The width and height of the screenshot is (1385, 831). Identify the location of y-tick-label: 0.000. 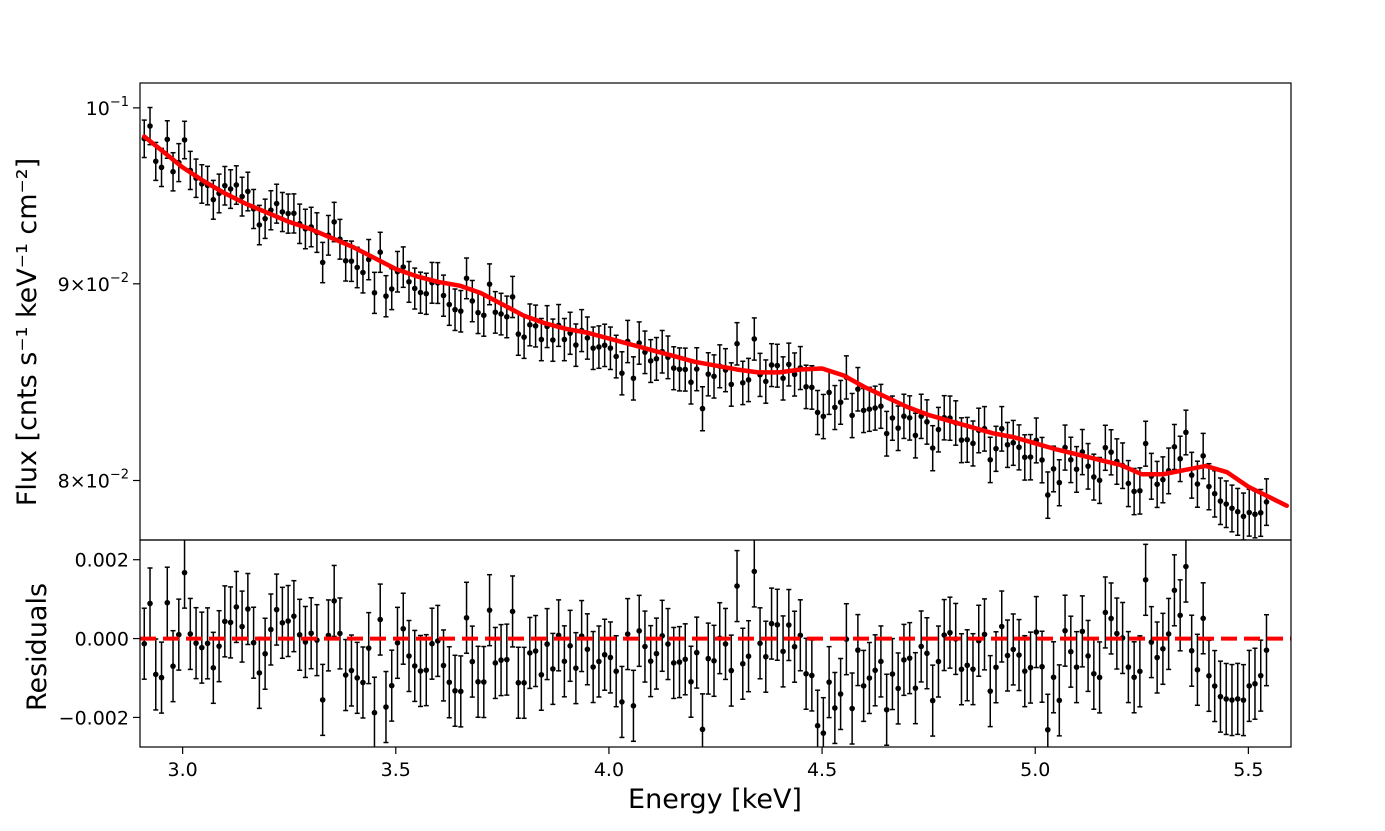
(102, 640).